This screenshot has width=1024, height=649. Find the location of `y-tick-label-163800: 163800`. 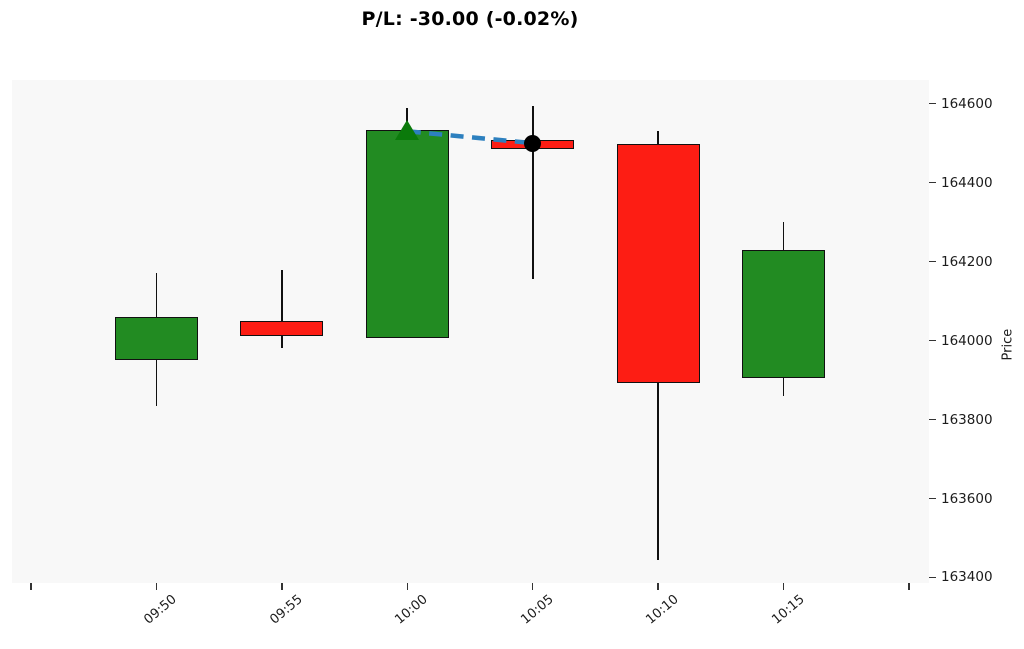

y-tick-label-163800: 163800 is located at coordinates (967, 419).